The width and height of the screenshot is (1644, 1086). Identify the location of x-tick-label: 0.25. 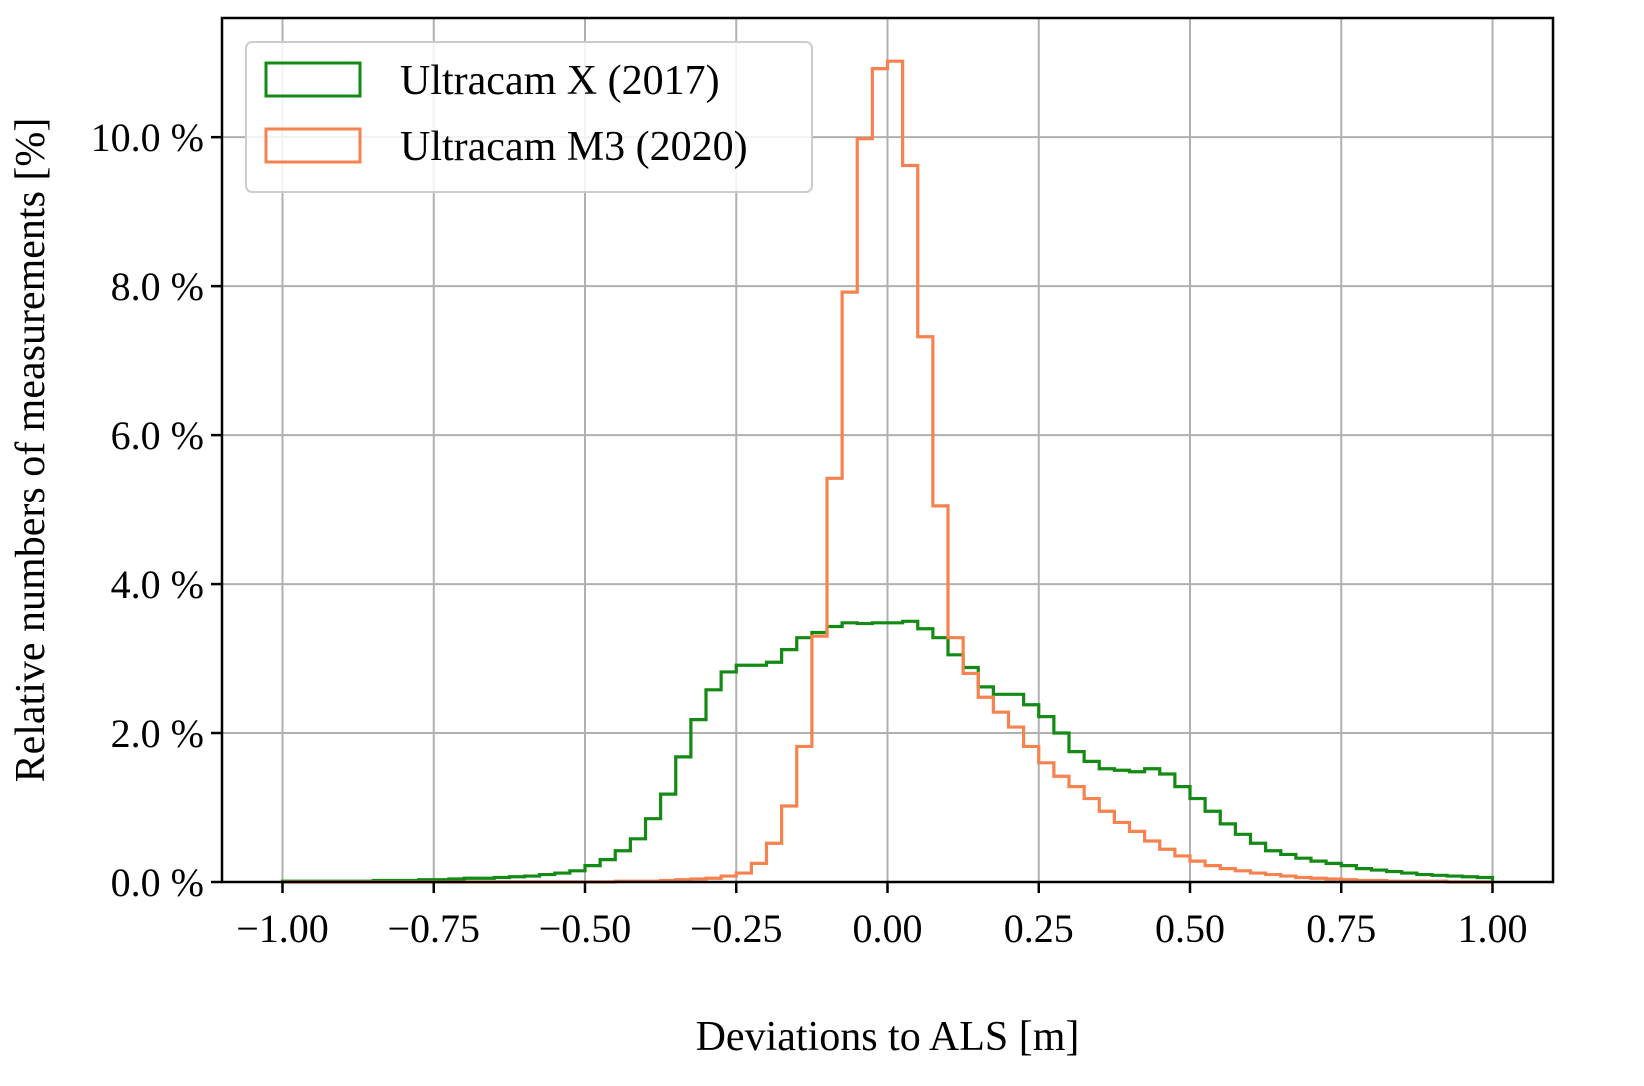
(1039, 928).